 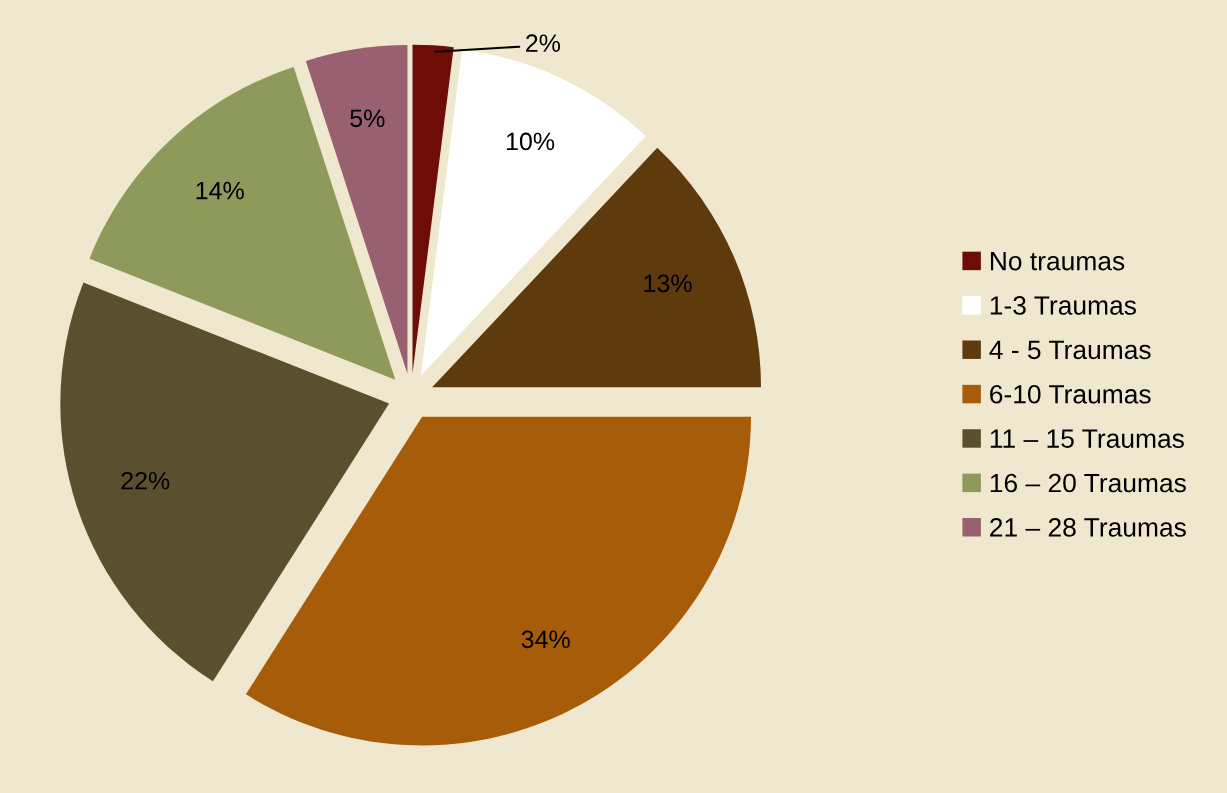 What do you see at coordinates (220, 190) in the screenshot?
I see `data-label: 14%` at bounding box center [220, 190].